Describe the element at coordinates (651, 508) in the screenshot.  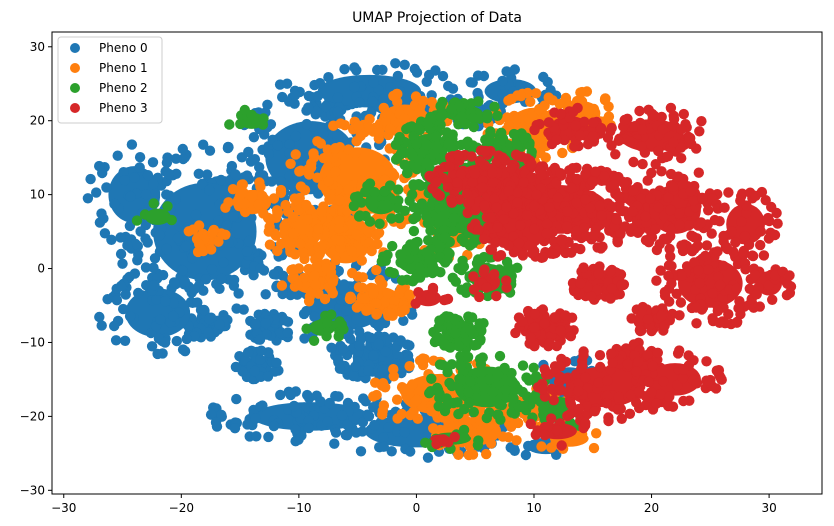
I see `x-tick-label: 20` at that location.